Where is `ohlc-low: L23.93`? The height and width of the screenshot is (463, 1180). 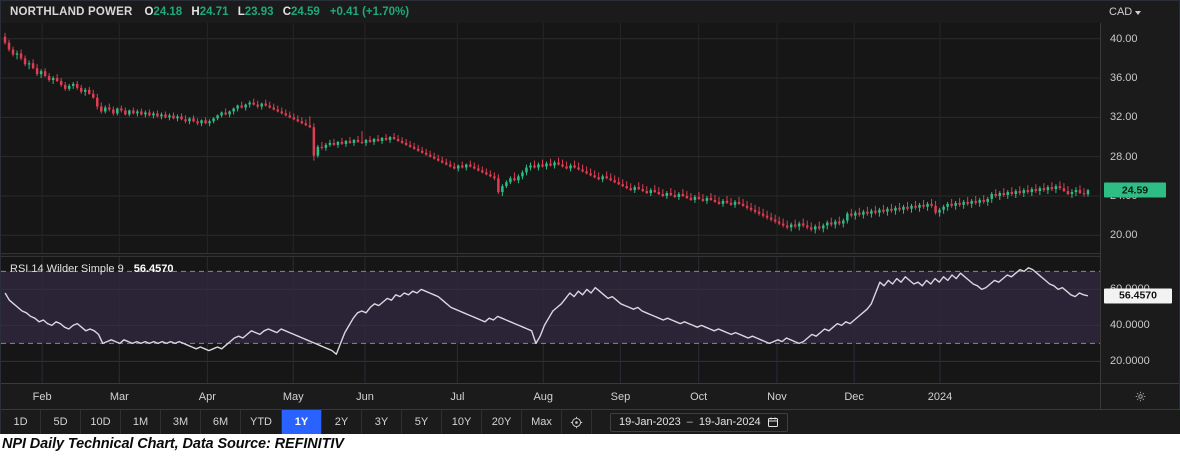 ohlc-low: L23.93 is located at coordinates (255, 12).